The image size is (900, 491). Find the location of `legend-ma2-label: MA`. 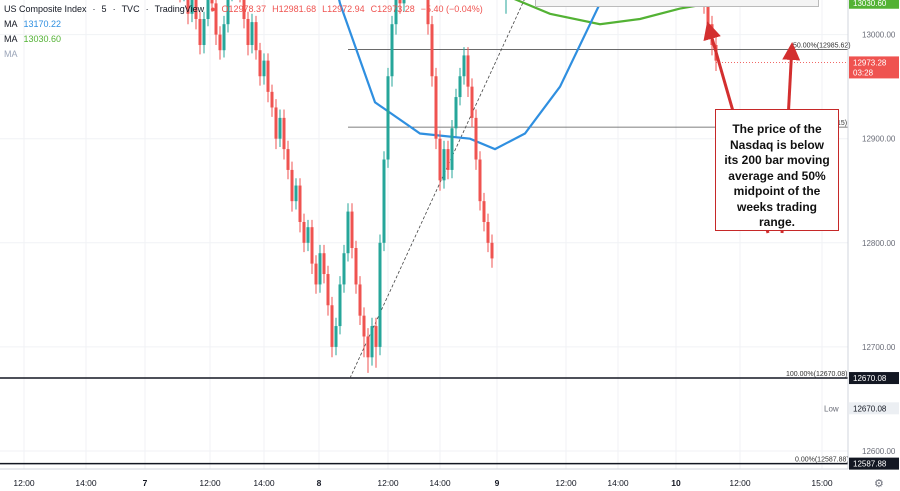

legend-ma2-label: MA is located at coordinates (11, 39).